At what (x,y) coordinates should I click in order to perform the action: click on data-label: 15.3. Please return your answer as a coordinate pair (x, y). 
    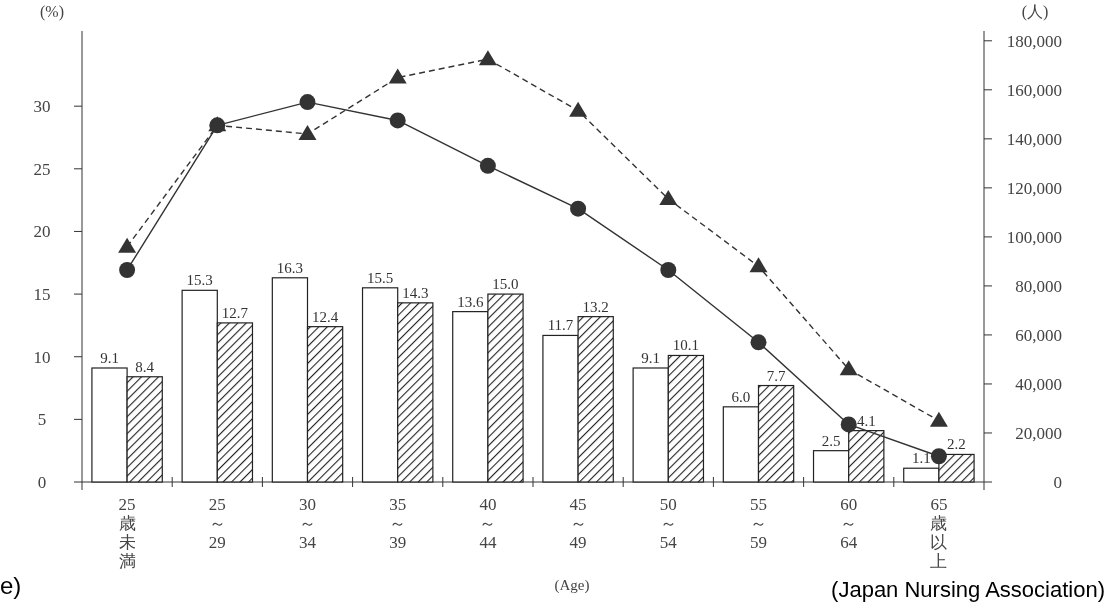
    Looking at the image, I should click on (199, 280).